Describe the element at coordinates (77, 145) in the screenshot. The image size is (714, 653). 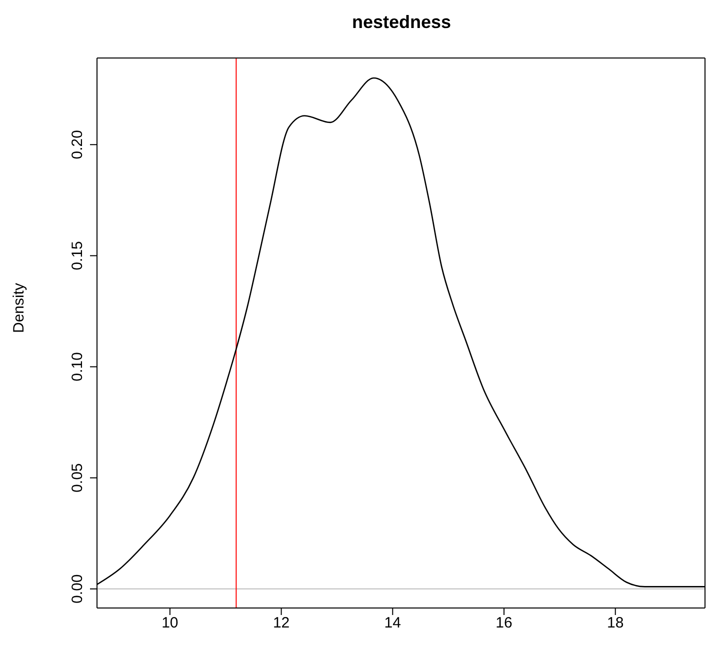
I see `y-tick-label: 0.20` at that location.